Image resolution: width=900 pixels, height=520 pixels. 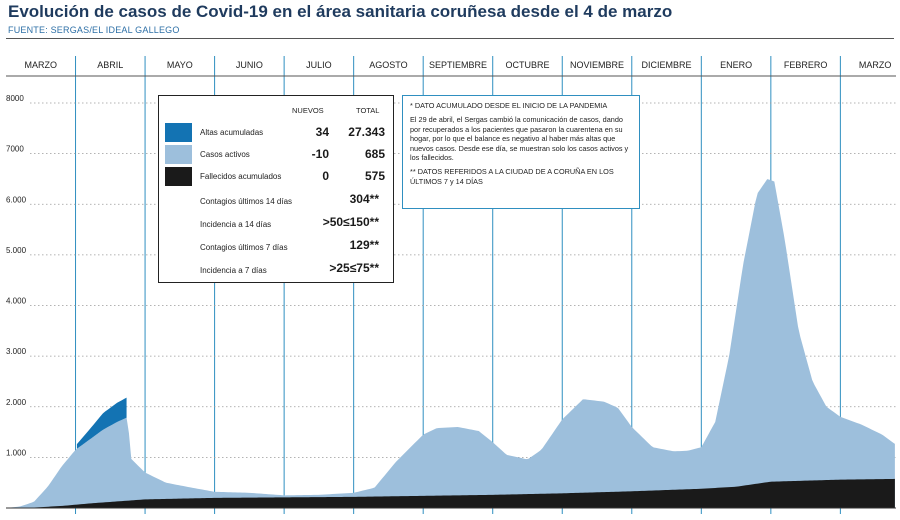 I want to click on x-tick-label: ABRIL, so click(x=110, y=65).